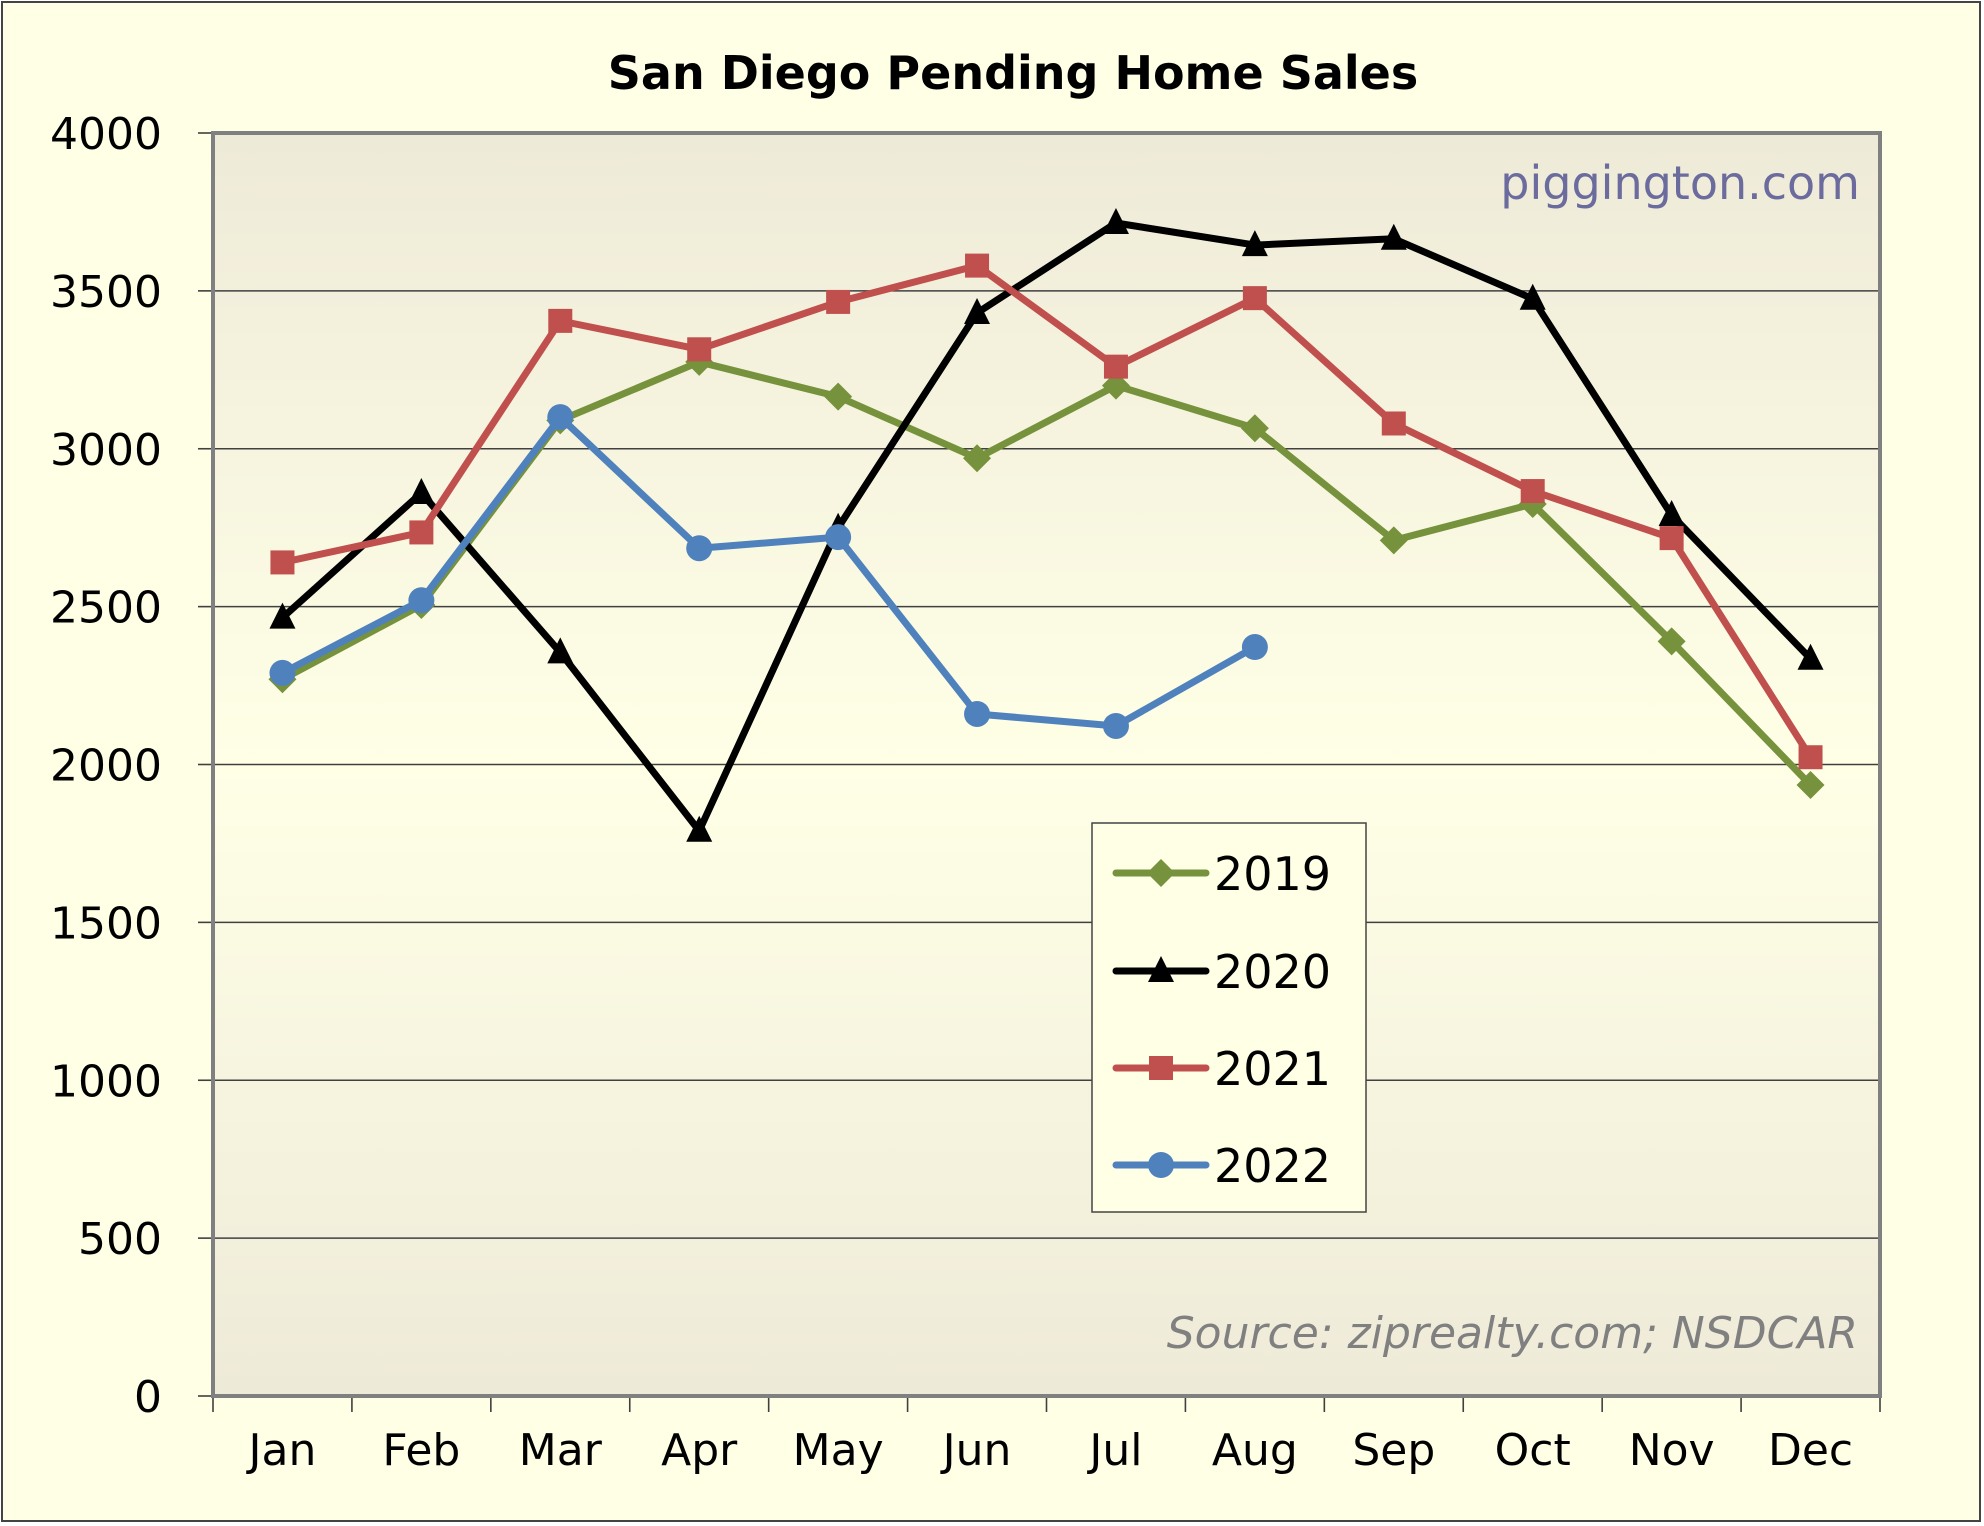 The width and height of the screenshot is (1984, 1526). What do you see at coordinates (106, 134) in the screenshot?
I see `y-tick-label: 4000` at bounding box center [106, 134].